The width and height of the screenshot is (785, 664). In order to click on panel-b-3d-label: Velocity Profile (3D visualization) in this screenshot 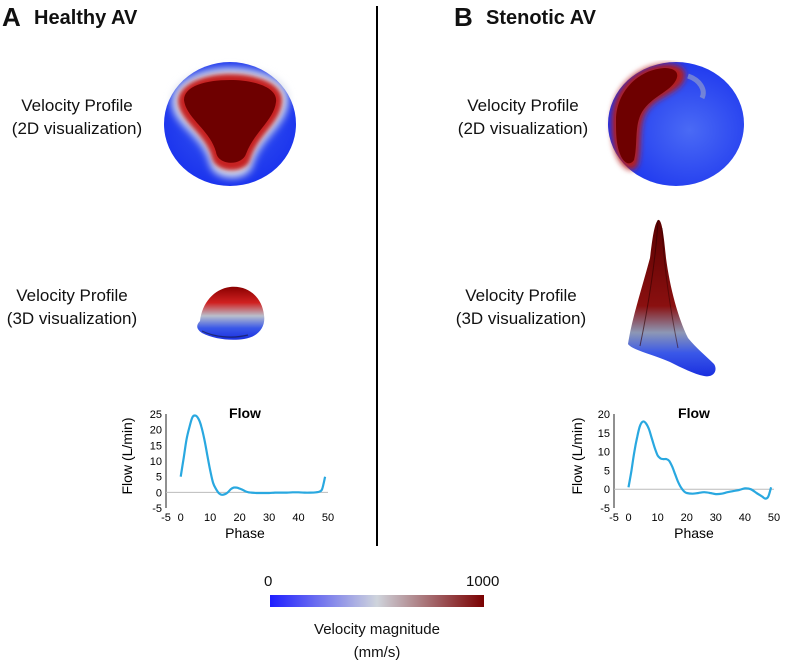, I will do `click(521, 307)`.